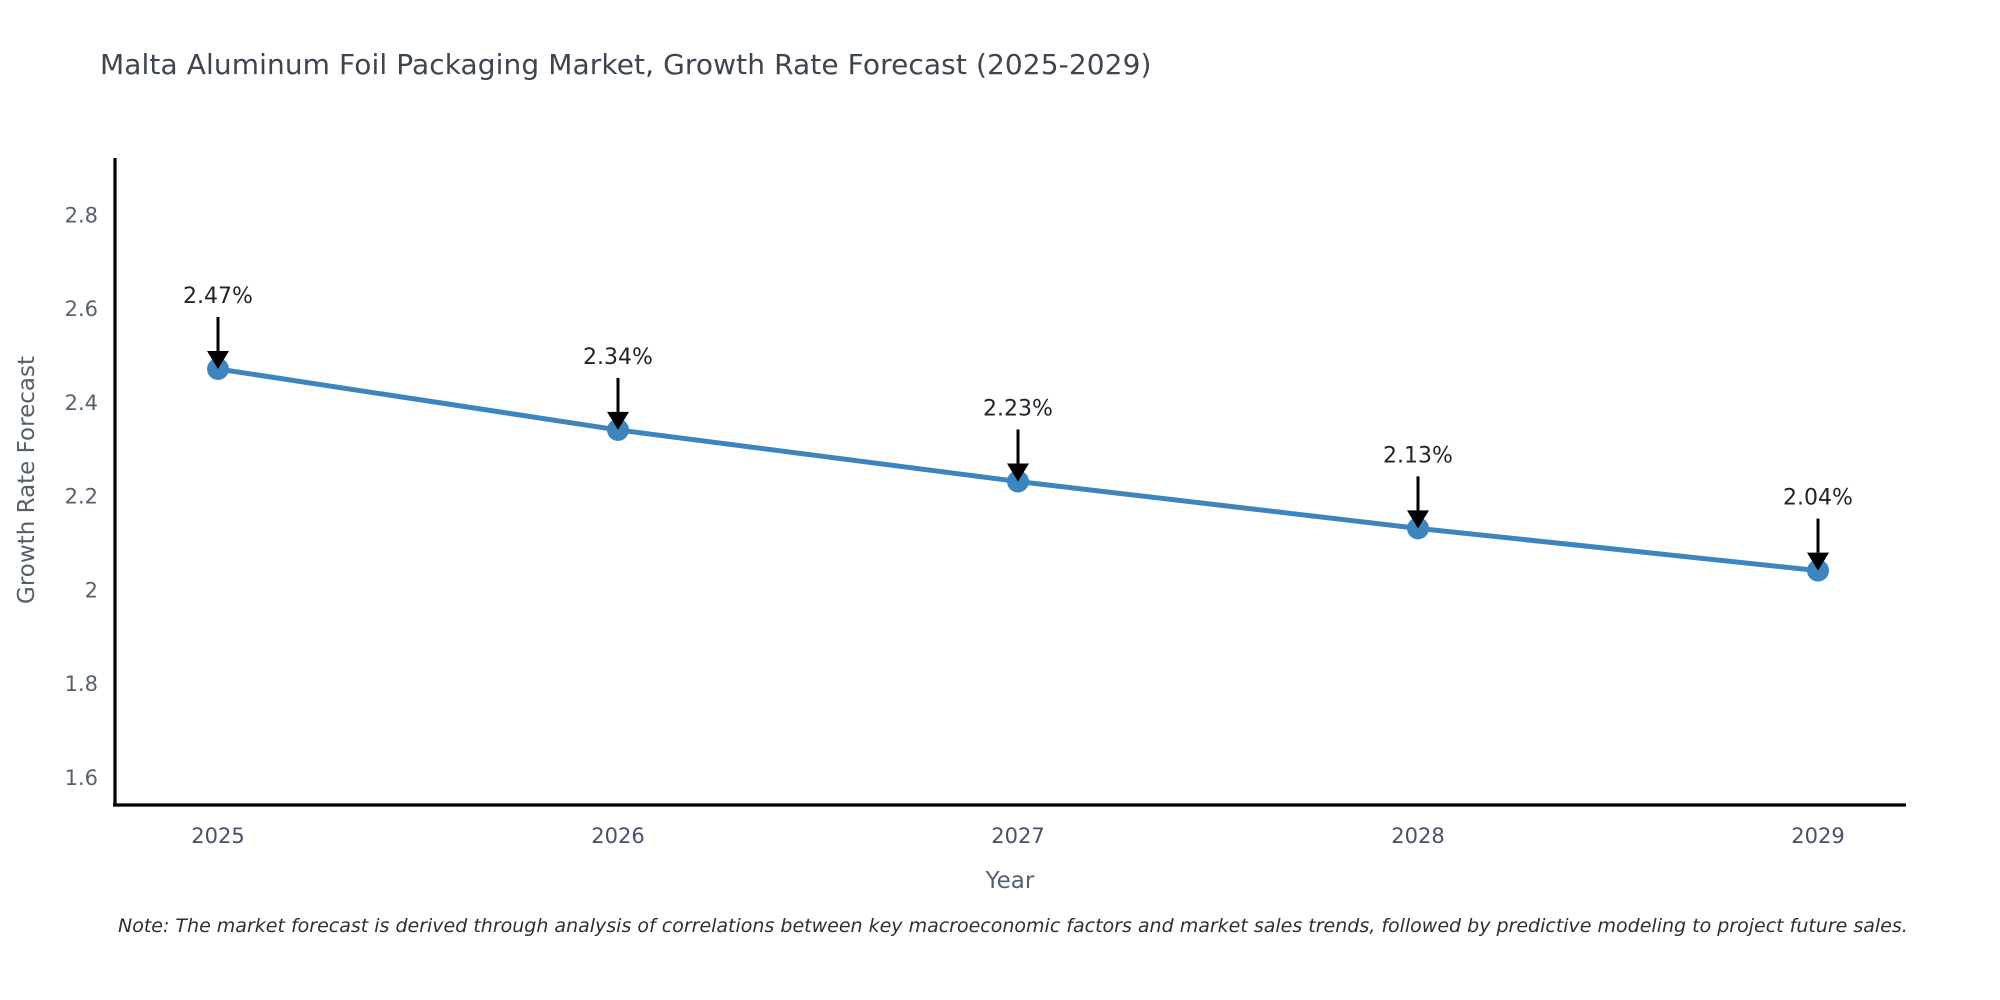  What do you see at coordinates (218, 296) in the screenshot?
I see `data-point-label: 2.47%` at bounding box center [218, 296].